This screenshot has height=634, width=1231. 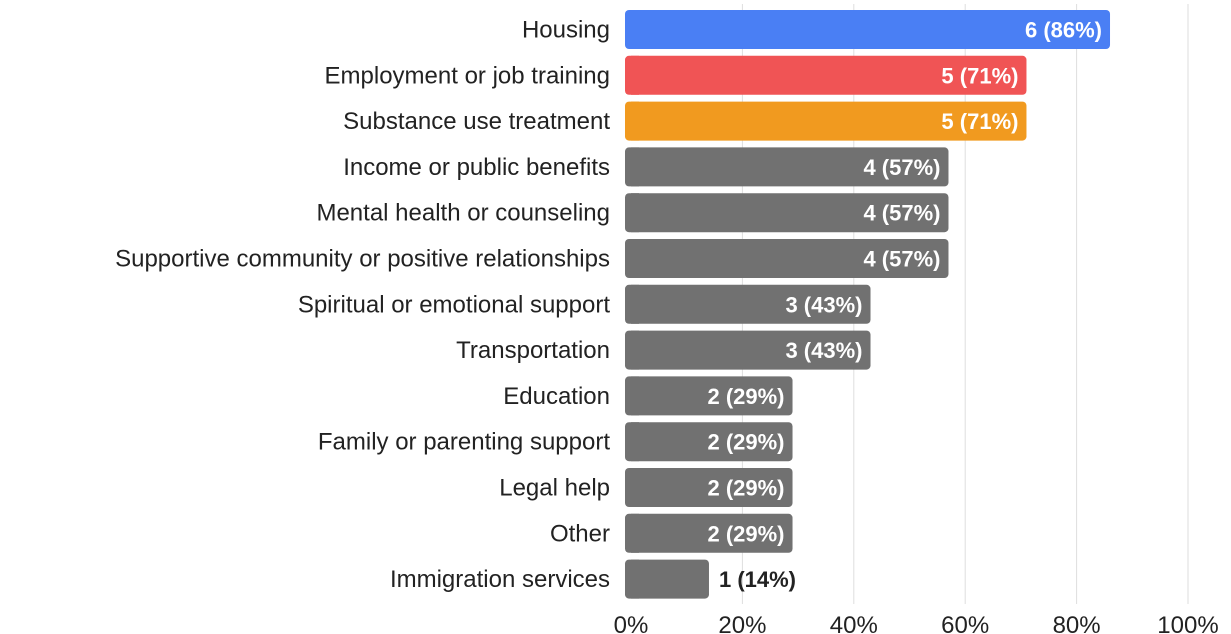 I want to click on x-tick-label: 100%, so click(x=1187, y=623).